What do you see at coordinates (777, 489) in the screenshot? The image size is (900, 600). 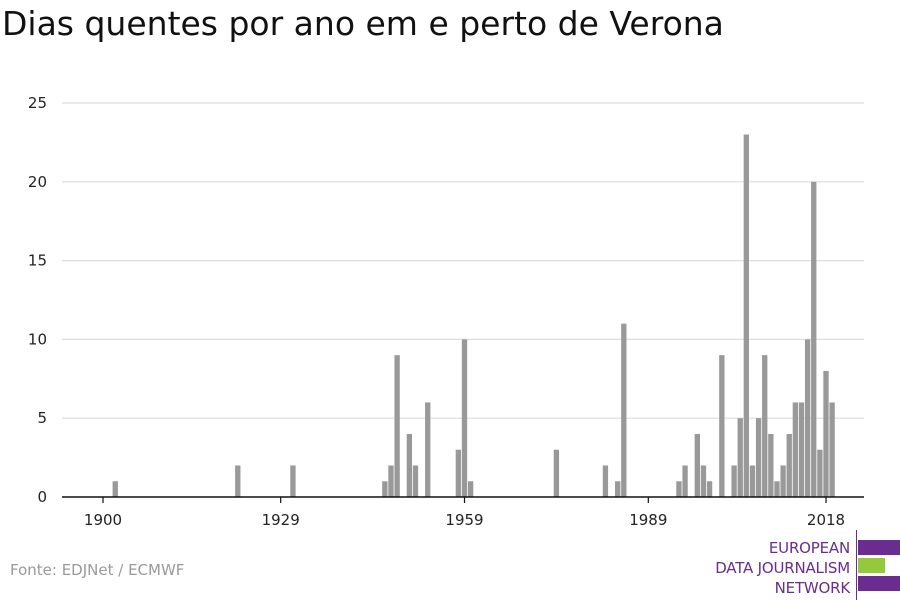 I see `bar-2010` at bounding box center [777, 489].